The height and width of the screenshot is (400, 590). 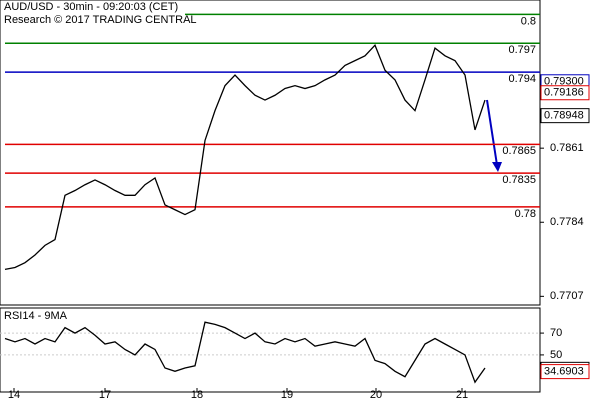 I want to click on y-tick-label: 70, so click(x=556, y=333).